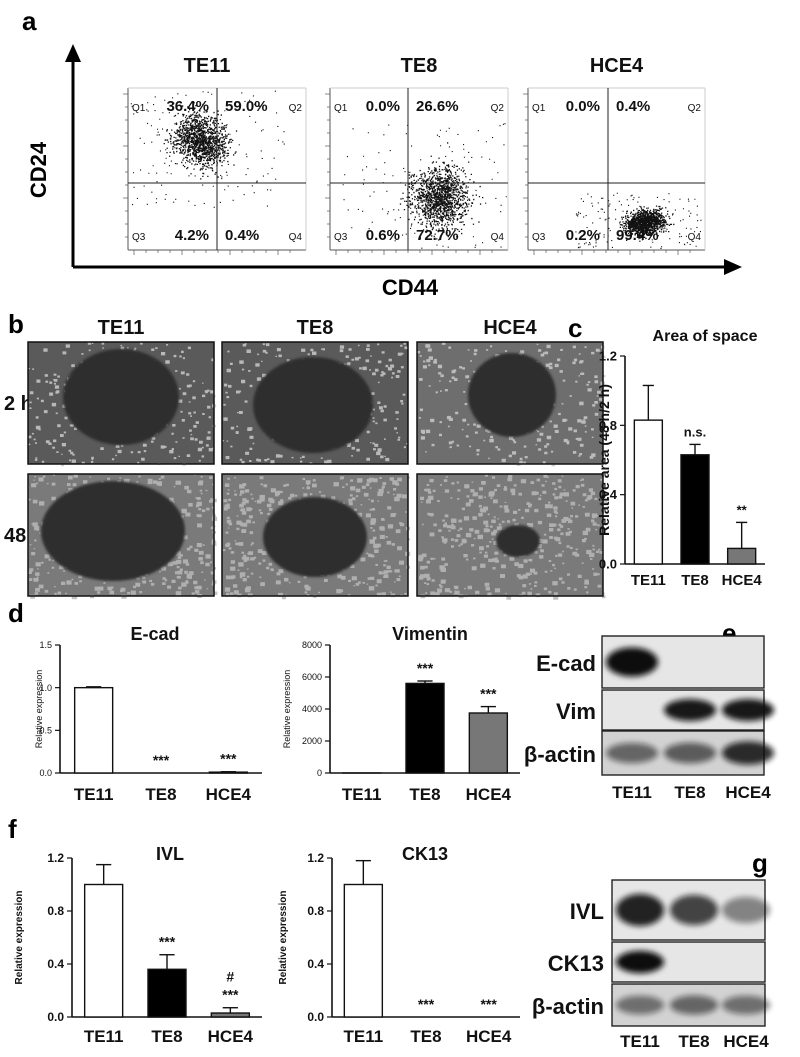  Describe the element at coordinates (742, 509) in the screenshot. I see `significance-label: **` at that location.